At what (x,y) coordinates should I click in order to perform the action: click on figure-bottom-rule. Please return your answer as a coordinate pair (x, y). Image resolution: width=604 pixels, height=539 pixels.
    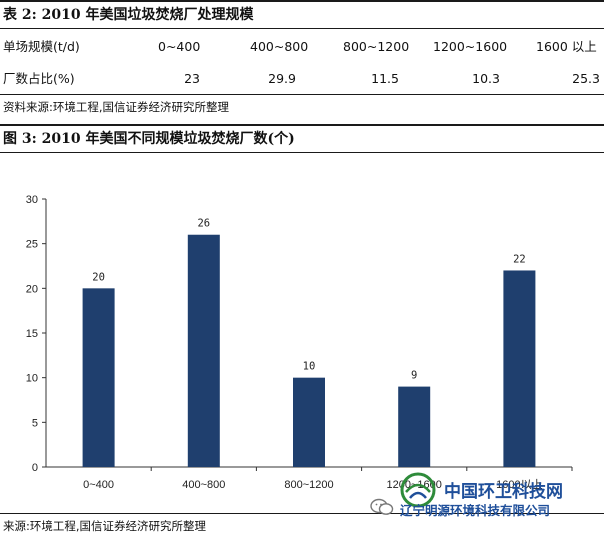
    Looking at the image, I should click on (302, 513).